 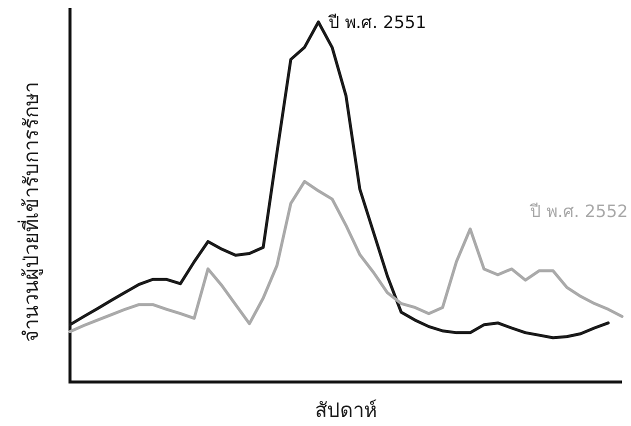 I want to click on text: ปี พ.ศ. 2552, so click(x=578, y=212).